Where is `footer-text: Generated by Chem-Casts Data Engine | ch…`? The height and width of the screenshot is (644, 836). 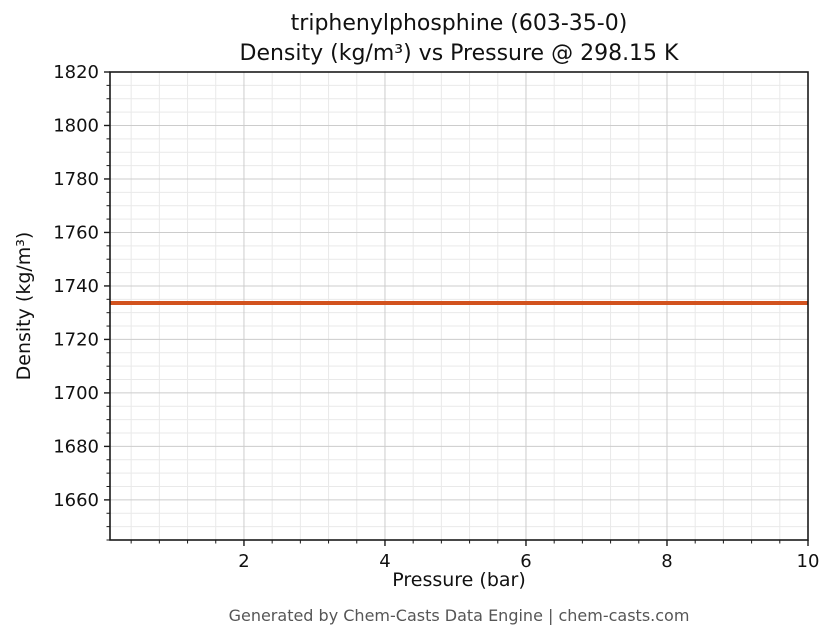
footer-text: Generated by Chem-Casts Data Engine | ch… is located at coordinates (459, 615).